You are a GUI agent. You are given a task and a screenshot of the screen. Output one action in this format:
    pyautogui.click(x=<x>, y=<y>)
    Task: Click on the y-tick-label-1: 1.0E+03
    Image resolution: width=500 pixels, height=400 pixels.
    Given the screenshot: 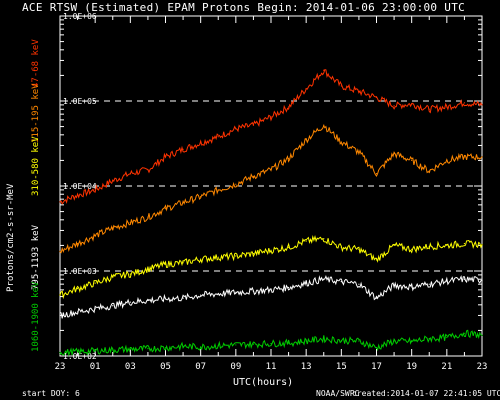 What is the action you would take?
    pyautogui.click(x=80, y=271)
    